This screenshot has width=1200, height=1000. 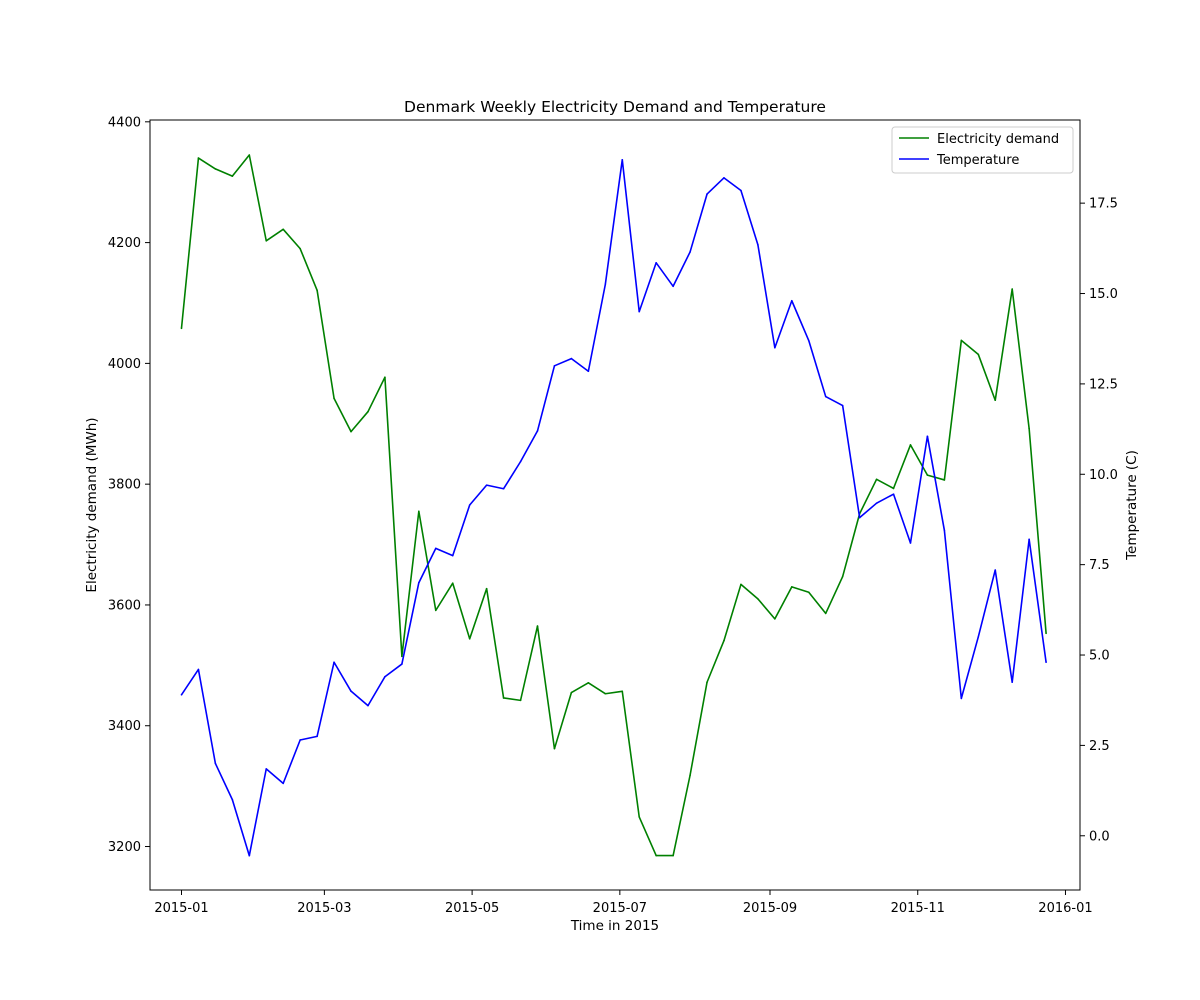 What do you see at coordinates (1065, 908) in the screenshot?
I see `x-tick-label: 2016-01` at bounding box center [1065, 908].